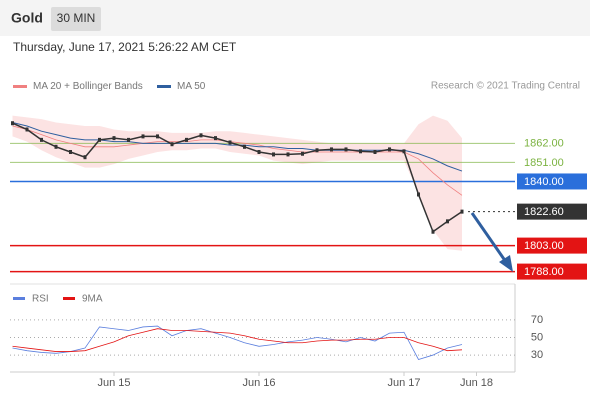 The height and width of the screenshot is (400, 590). I want to click on level-label: 1822.60, so click(544, 212).